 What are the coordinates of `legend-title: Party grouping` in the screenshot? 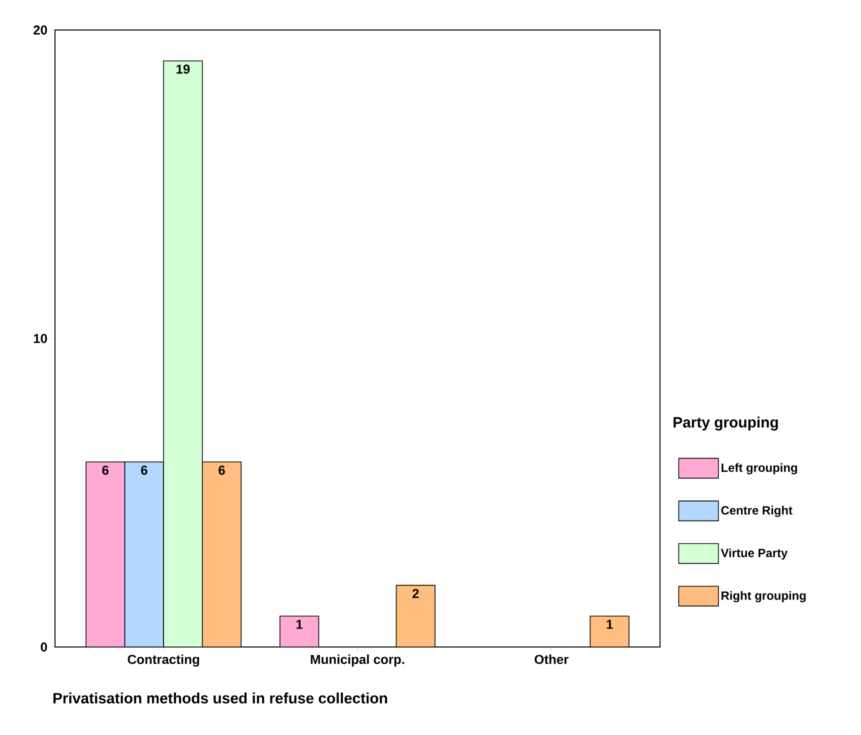 It's located at (726, 423).